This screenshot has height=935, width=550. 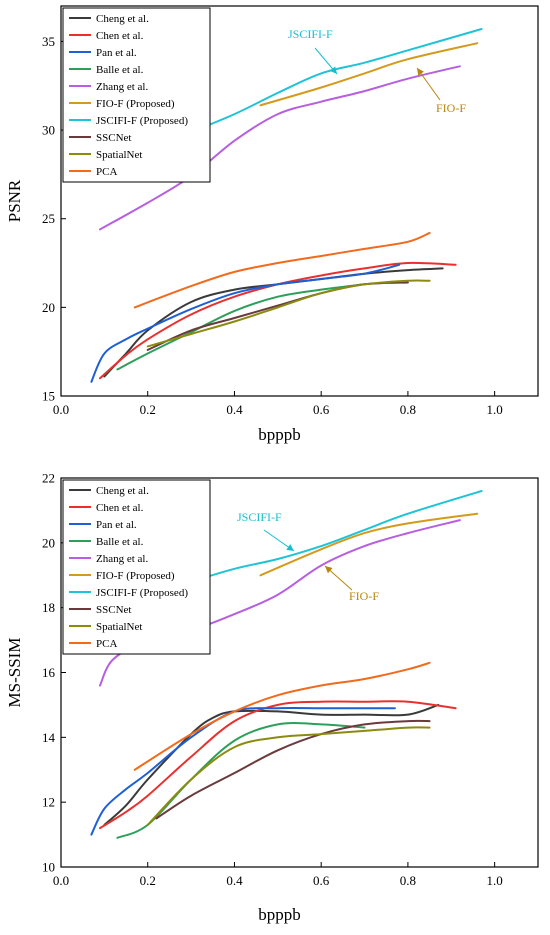 I want to click on y-axis-title: PSNR, so click(x=14, y=200).